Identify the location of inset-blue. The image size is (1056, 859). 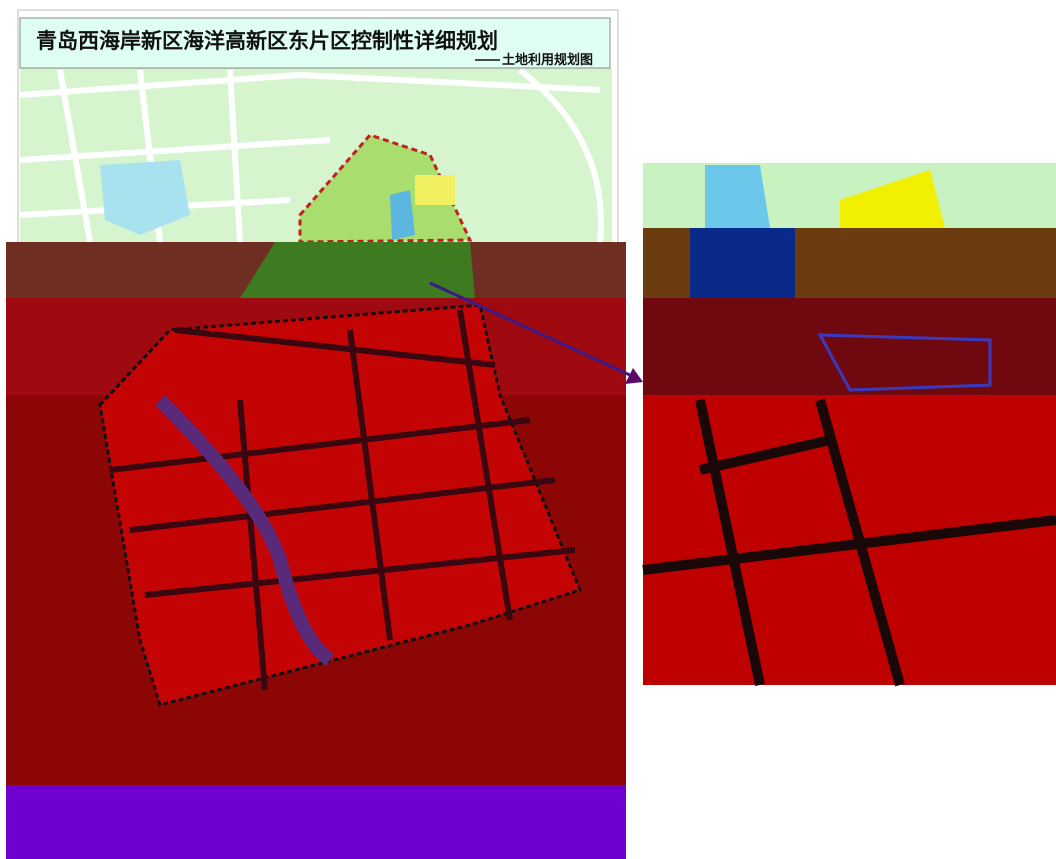
(742, 263).